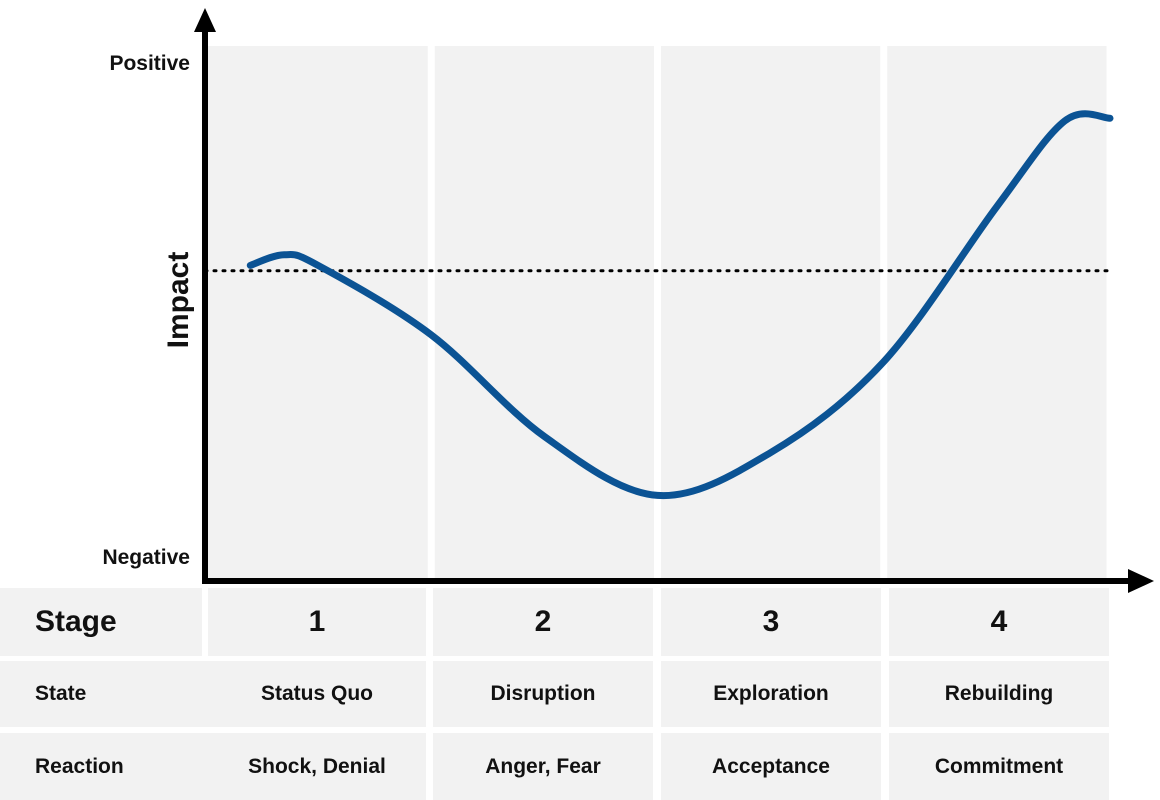 The image size is (1160, 800). Describe the element at coordinates (1141, 581) in the screenshot. I see `x-axis-arrow-icon` at that location.